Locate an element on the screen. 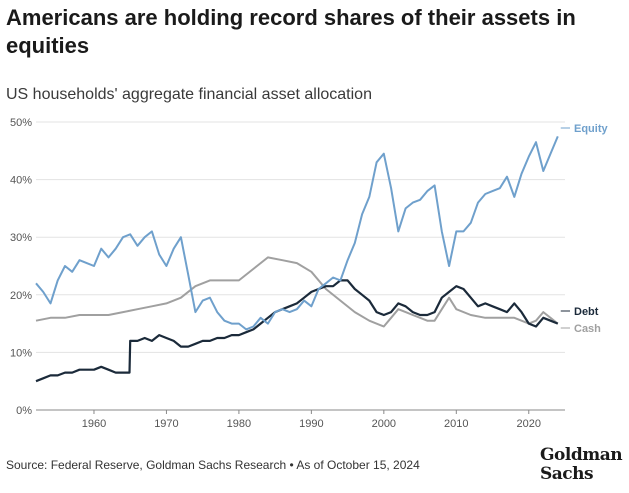  logo-line-1: Goldman is located at coordinates (581, 455).